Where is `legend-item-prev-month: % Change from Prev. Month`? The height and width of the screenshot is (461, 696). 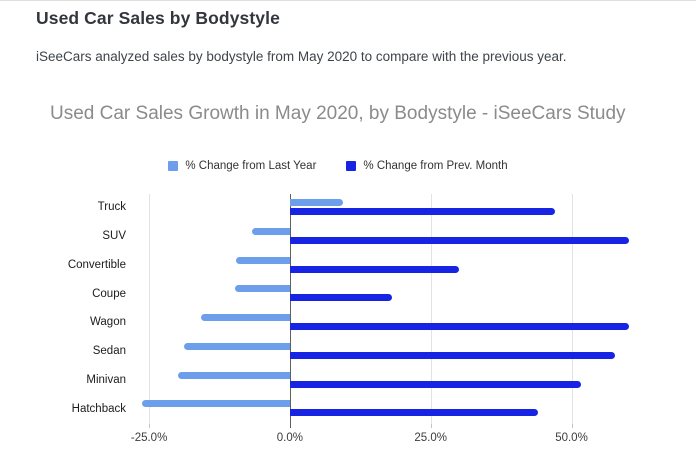
legend-item-prev-month: % Change from Prev. Month is located at coordinates (427, 166).